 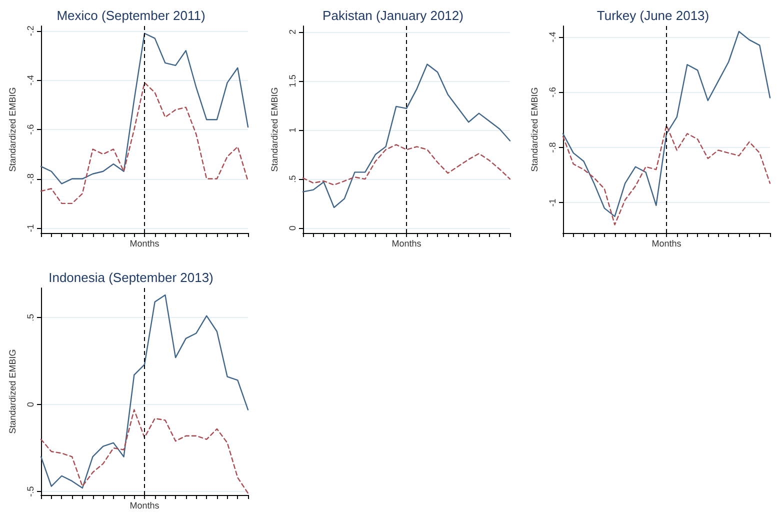 I want to click on chart-title: Indonesia (September 2013), so click(x=131, y=277).